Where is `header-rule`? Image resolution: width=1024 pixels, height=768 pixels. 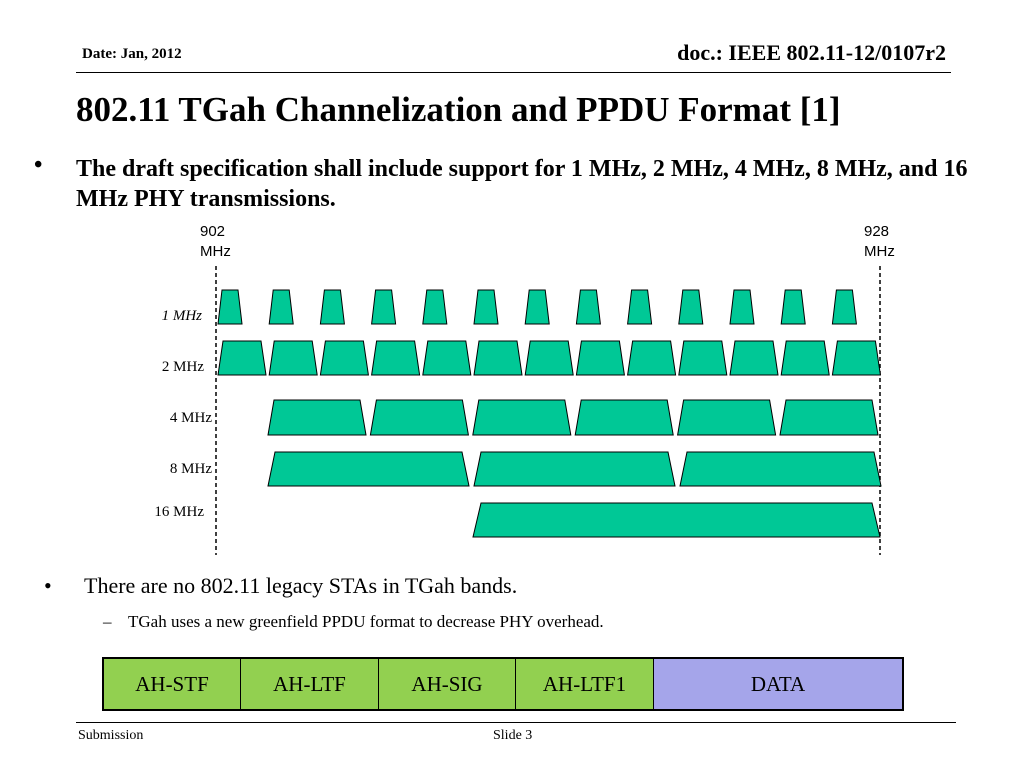
header-rule is located at coordinates (513, 72).